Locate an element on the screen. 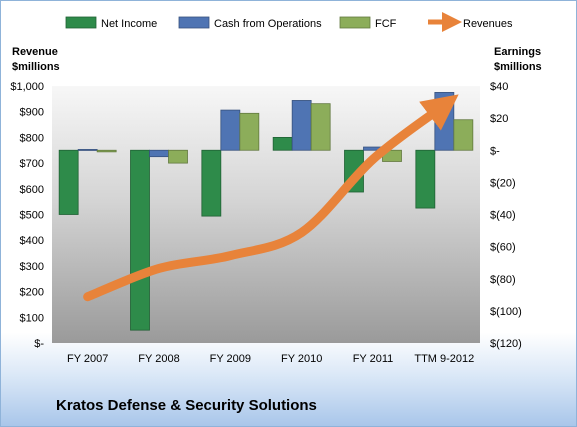  left-tick-label: $600 is located at coordinates (32, 190).